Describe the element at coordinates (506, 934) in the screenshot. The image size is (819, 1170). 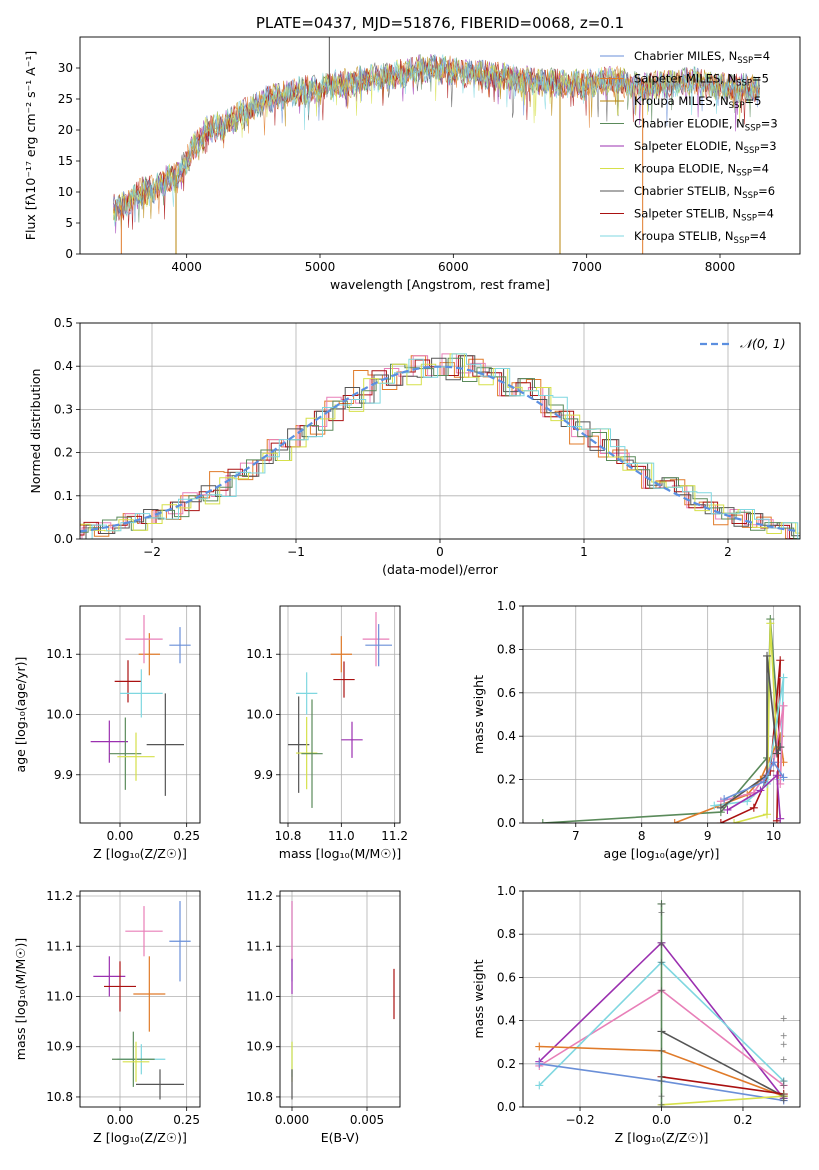
I see `y-tick-label: 0.8` at that location.